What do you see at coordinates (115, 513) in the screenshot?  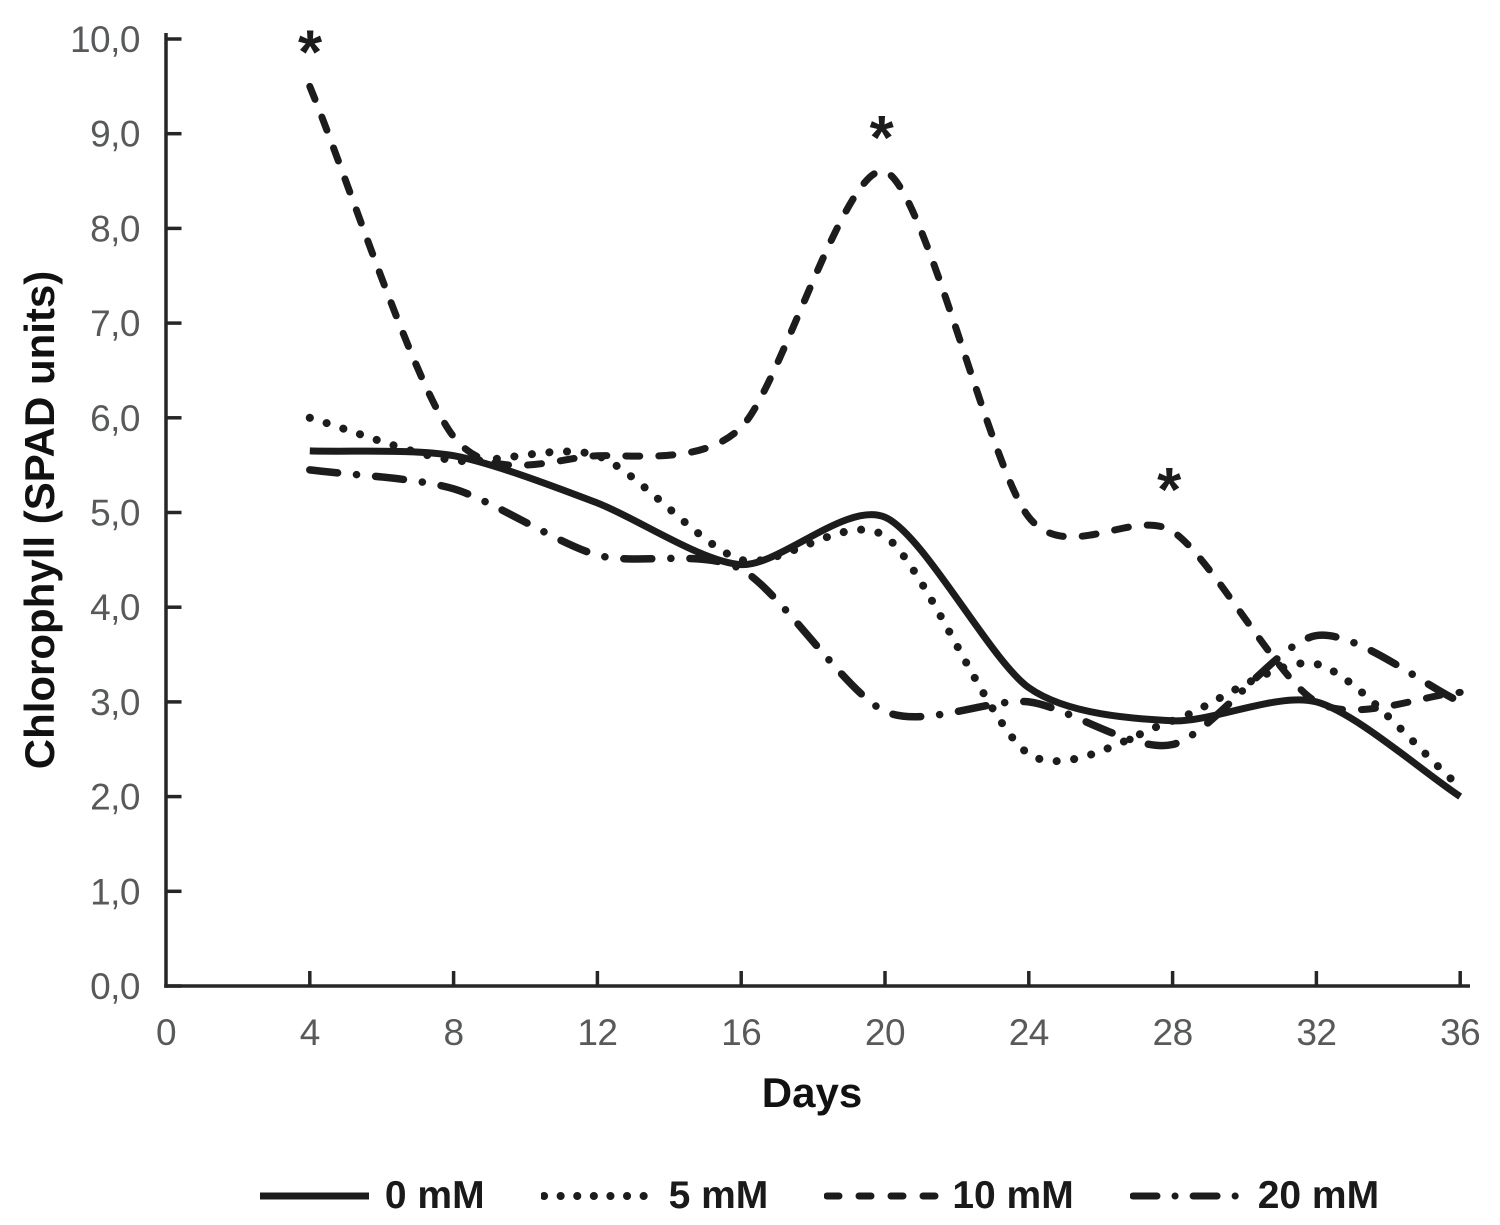 I see `y-tick-label: 5,0` at bounding box center [115, 513].